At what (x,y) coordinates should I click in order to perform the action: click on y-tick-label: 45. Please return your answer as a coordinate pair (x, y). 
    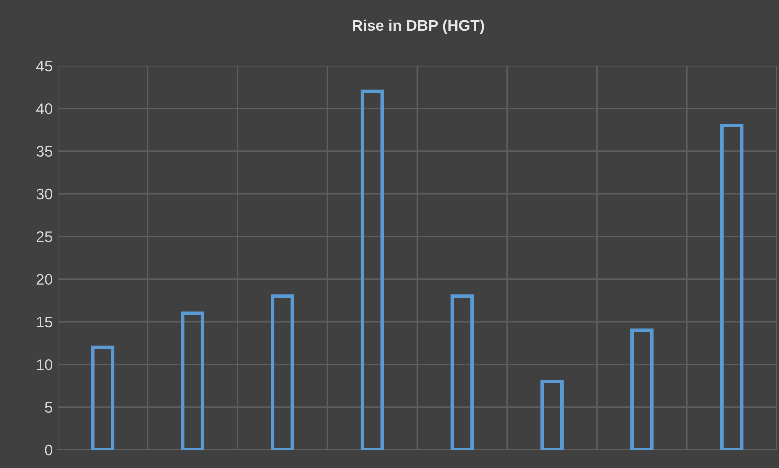
    Looking at the image, I should click on (44, 66).